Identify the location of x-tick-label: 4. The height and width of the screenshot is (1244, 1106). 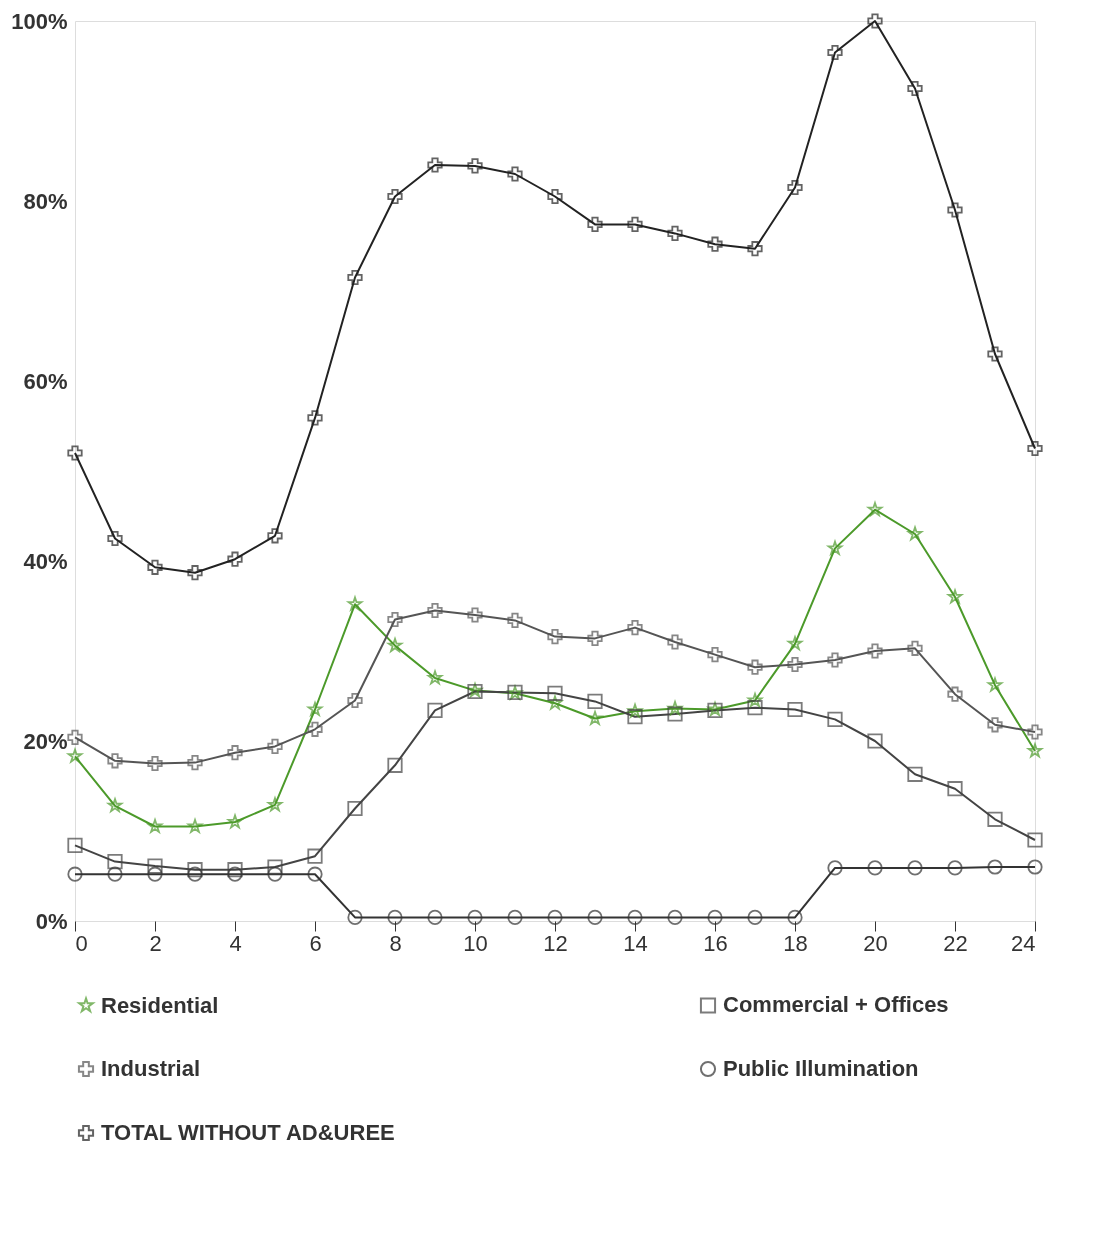
(235, 943).